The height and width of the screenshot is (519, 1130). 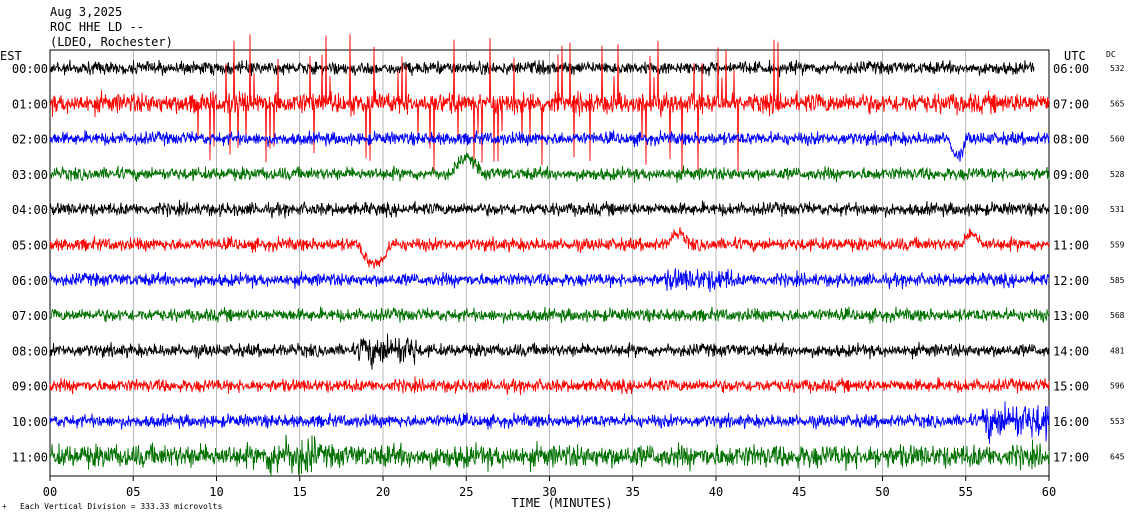 I want to click on x-tick-label: 45, so click(x=799, y=492).